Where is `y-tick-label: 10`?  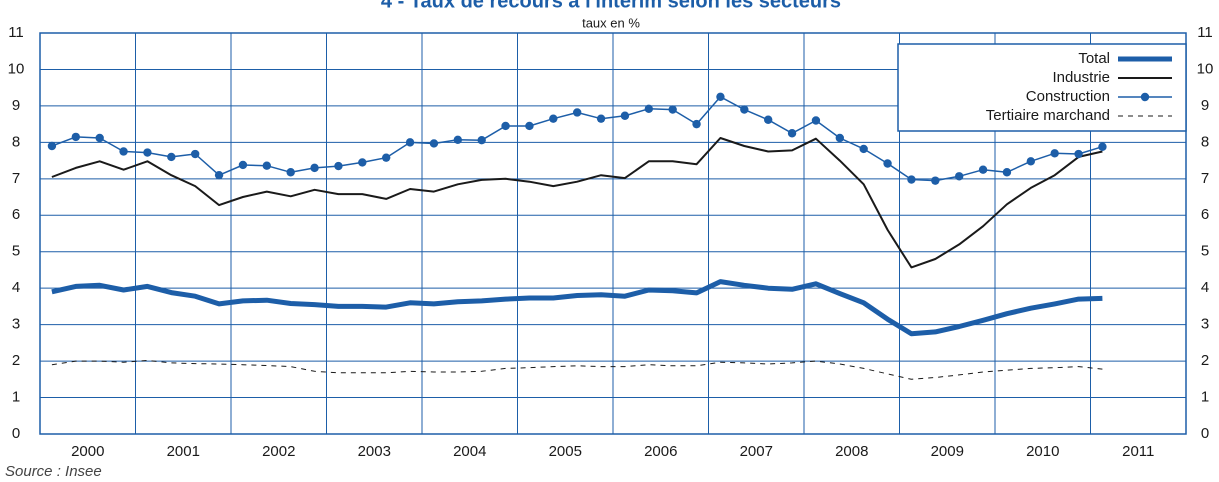 y-tick-label: 10 is located at coordinates (16, 68).